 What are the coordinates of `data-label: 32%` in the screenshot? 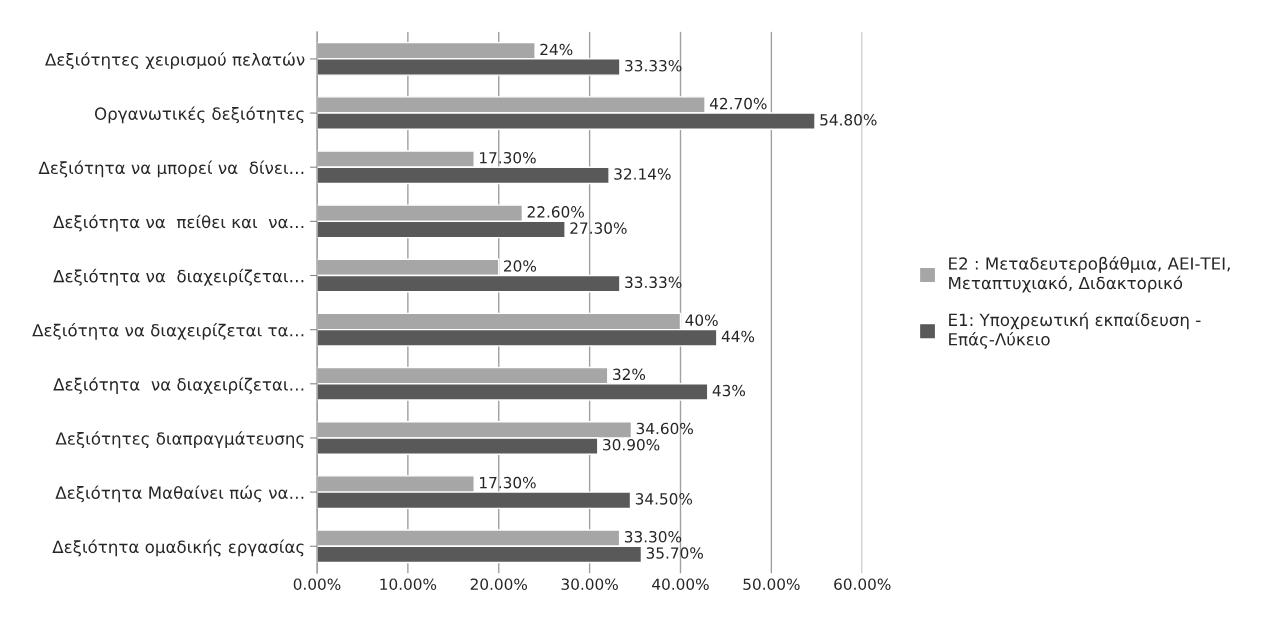 It's located at (629, 374).